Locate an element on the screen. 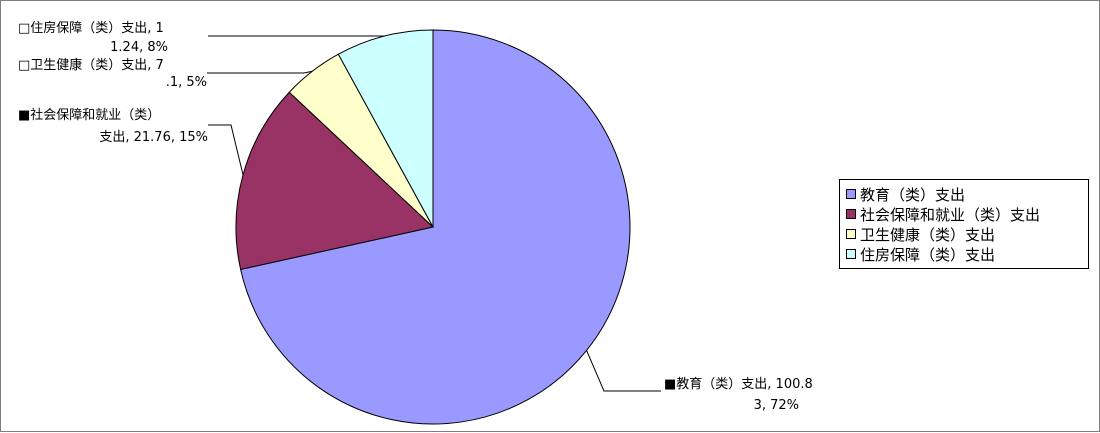 The width and height of the screenshot is (1100, 433). legend-item: 住房保障（类）支出 is located at coordinates (967, 254).